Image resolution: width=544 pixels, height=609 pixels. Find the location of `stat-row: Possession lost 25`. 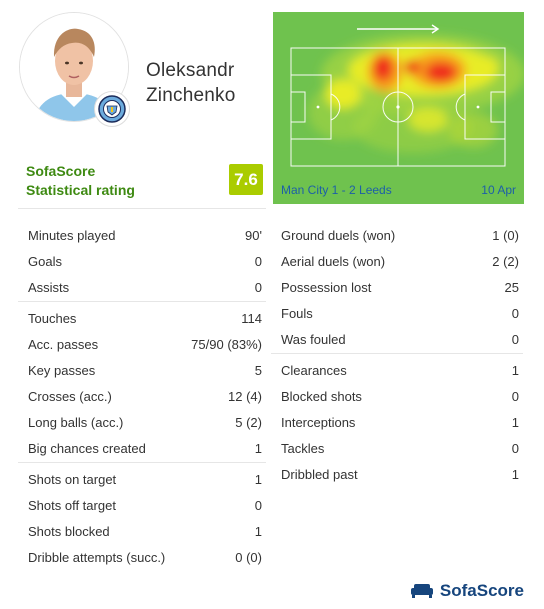

stat-row: Possession lost 25 is located at coordinates (397, 287).